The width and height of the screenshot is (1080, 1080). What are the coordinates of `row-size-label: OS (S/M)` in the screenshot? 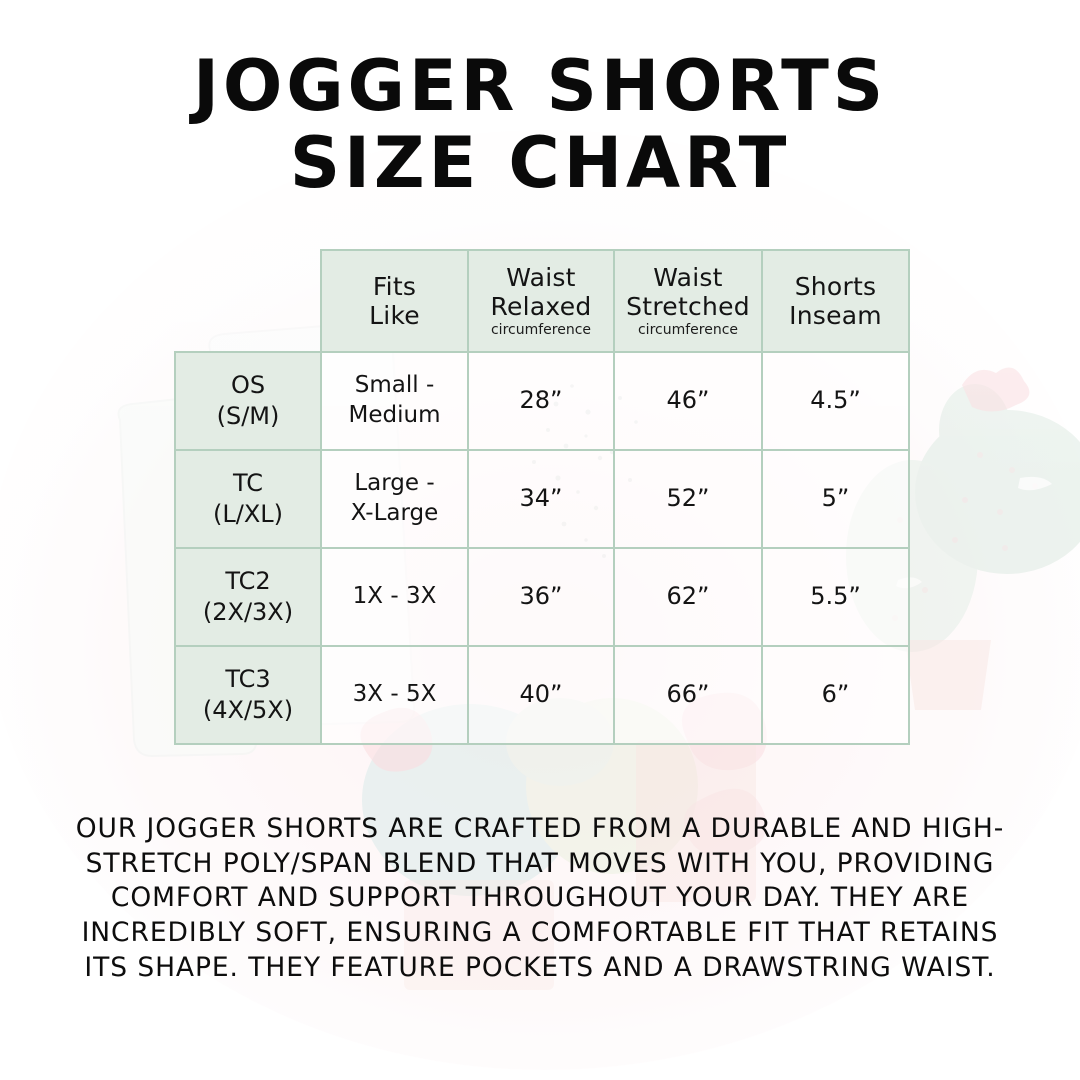 It's located at (248, 401).